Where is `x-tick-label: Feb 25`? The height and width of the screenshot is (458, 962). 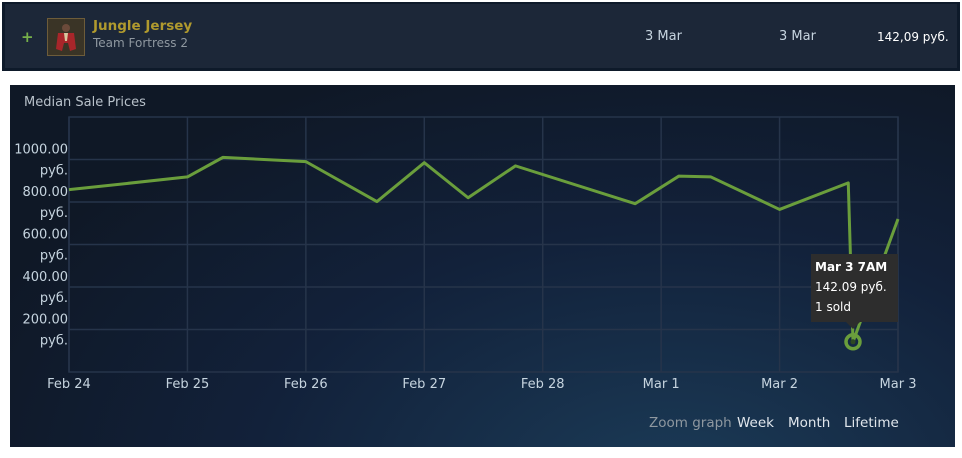
x-tick-label: Feb 25 is located at coordinates (188, 384).